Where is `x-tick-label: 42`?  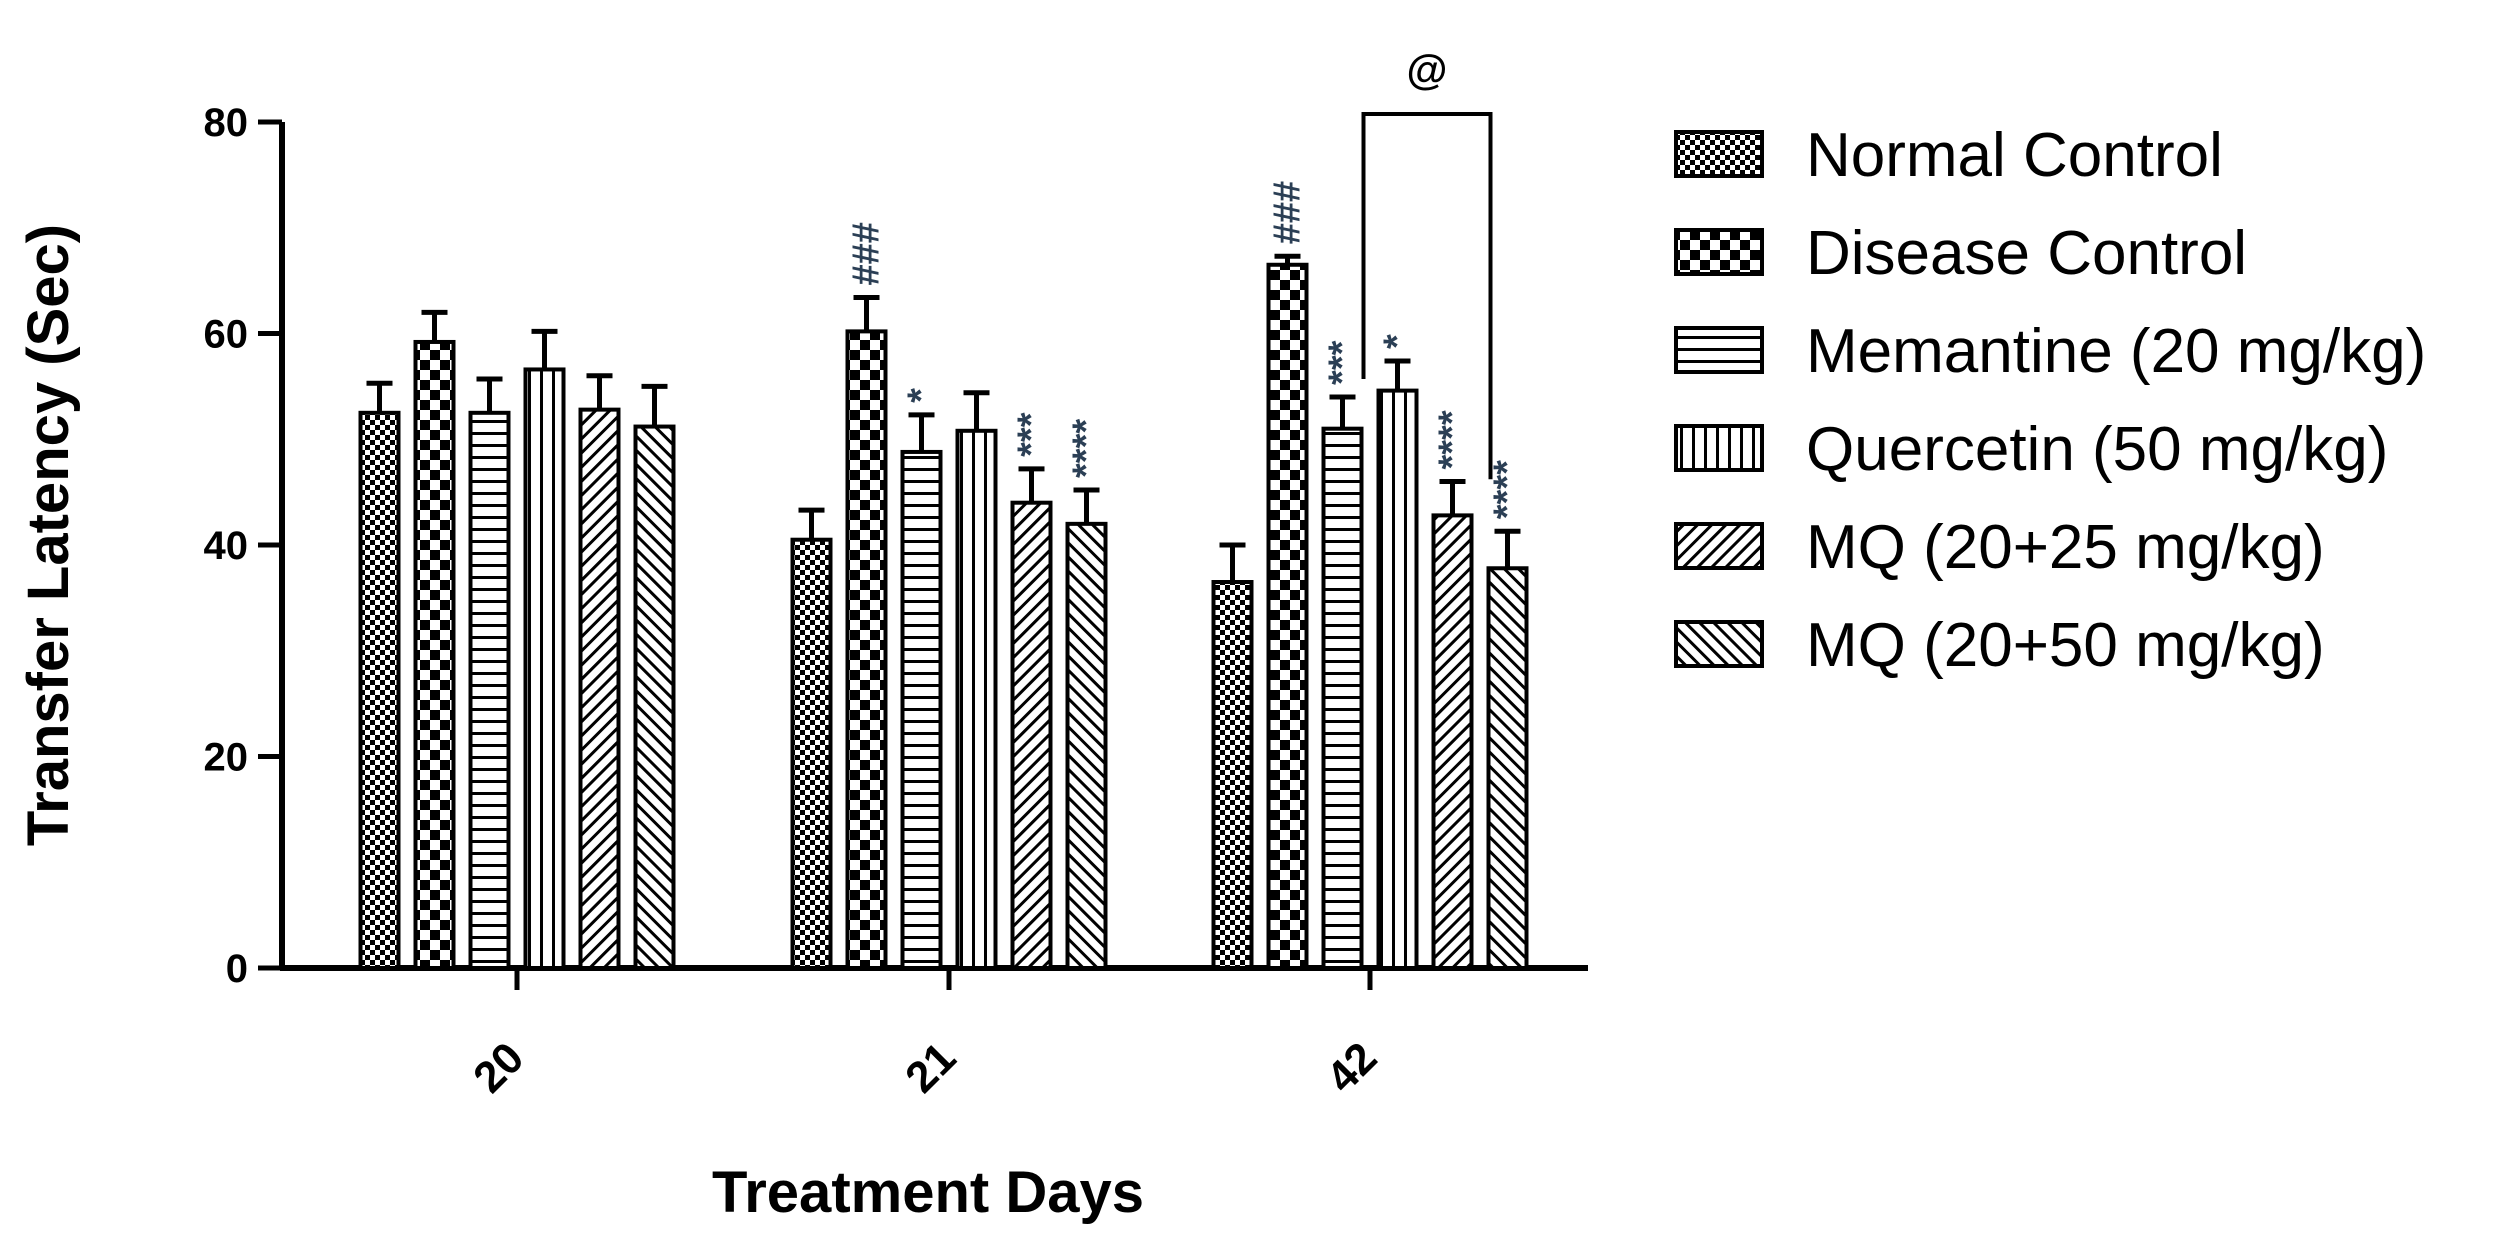 x-tick-label: 42 is located at coordinates (1351, 1067).